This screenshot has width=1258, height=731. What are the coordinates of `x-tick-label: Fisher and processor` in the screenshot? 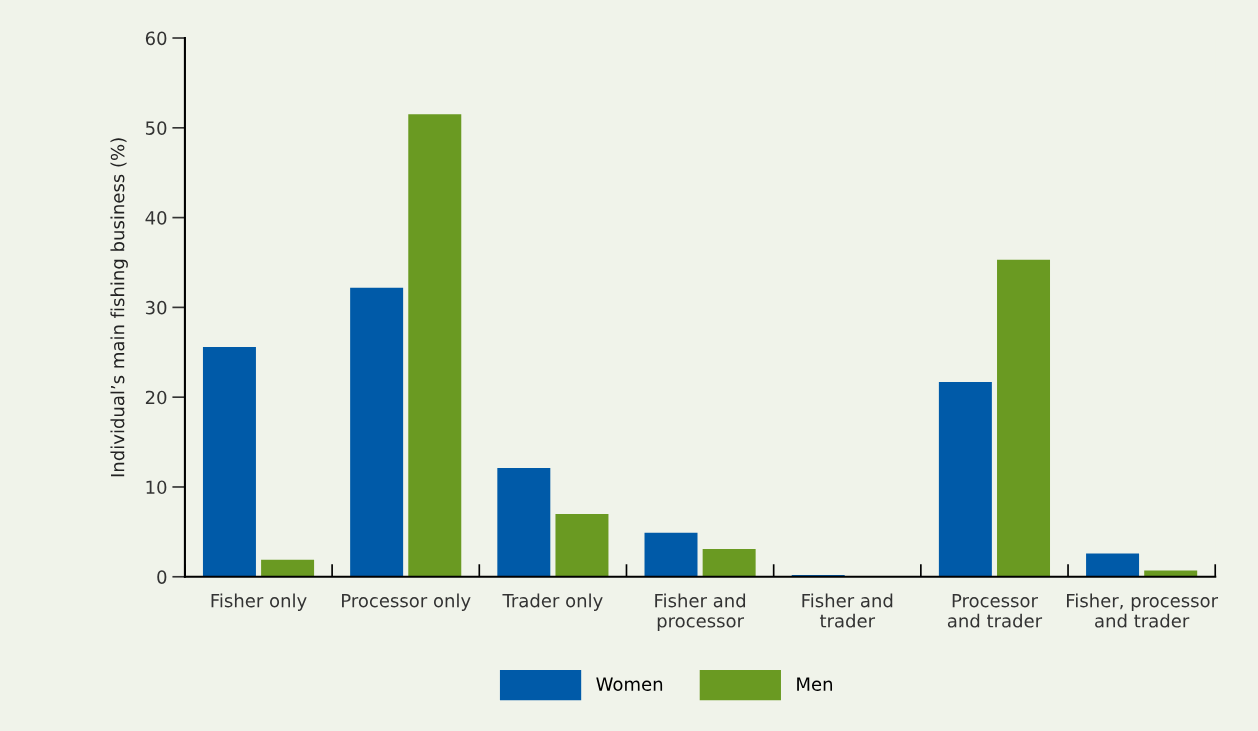 It's located at (700, 612).